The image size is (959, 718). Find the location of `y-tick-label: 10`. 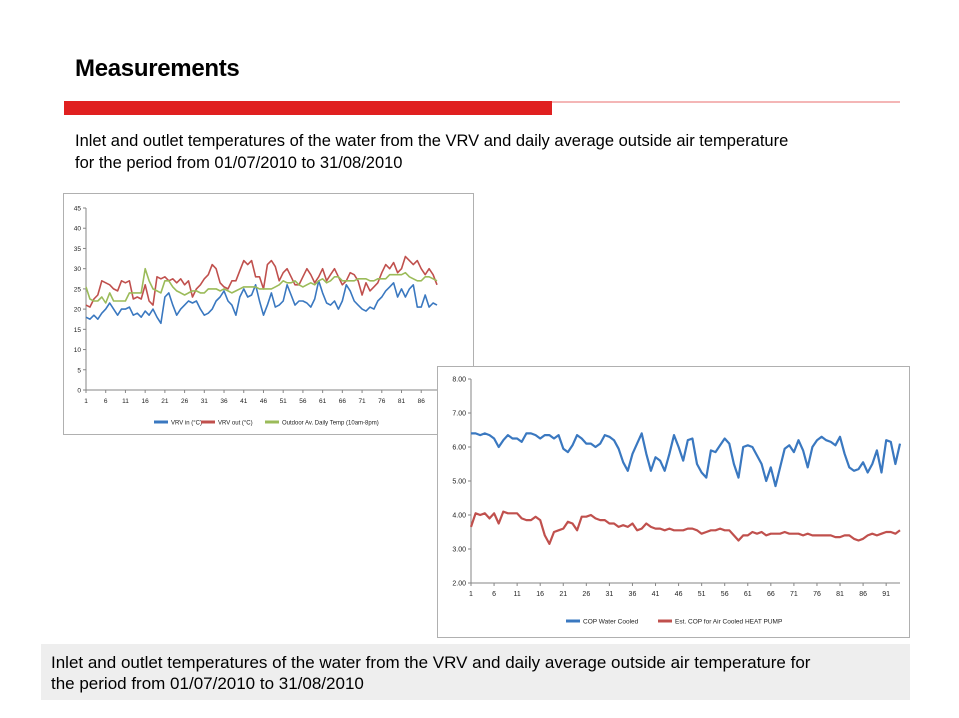

y-tick-label: 10 is located at coordinates (78, 350).